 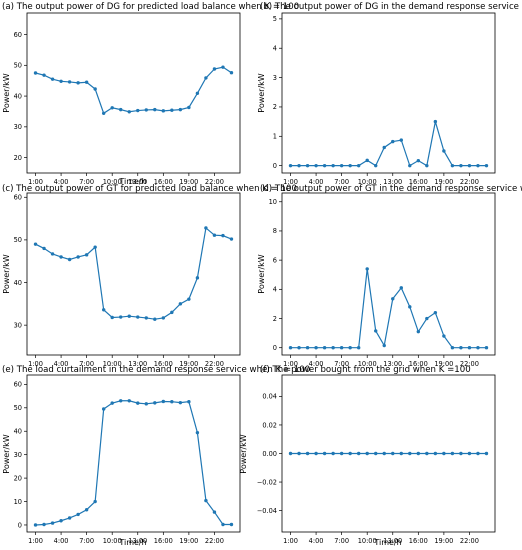 What do you see at coordinates (18, 502) in the screenshot?
I see `panel-e-y-tick-label: 10` at bounding box center [18, 502].